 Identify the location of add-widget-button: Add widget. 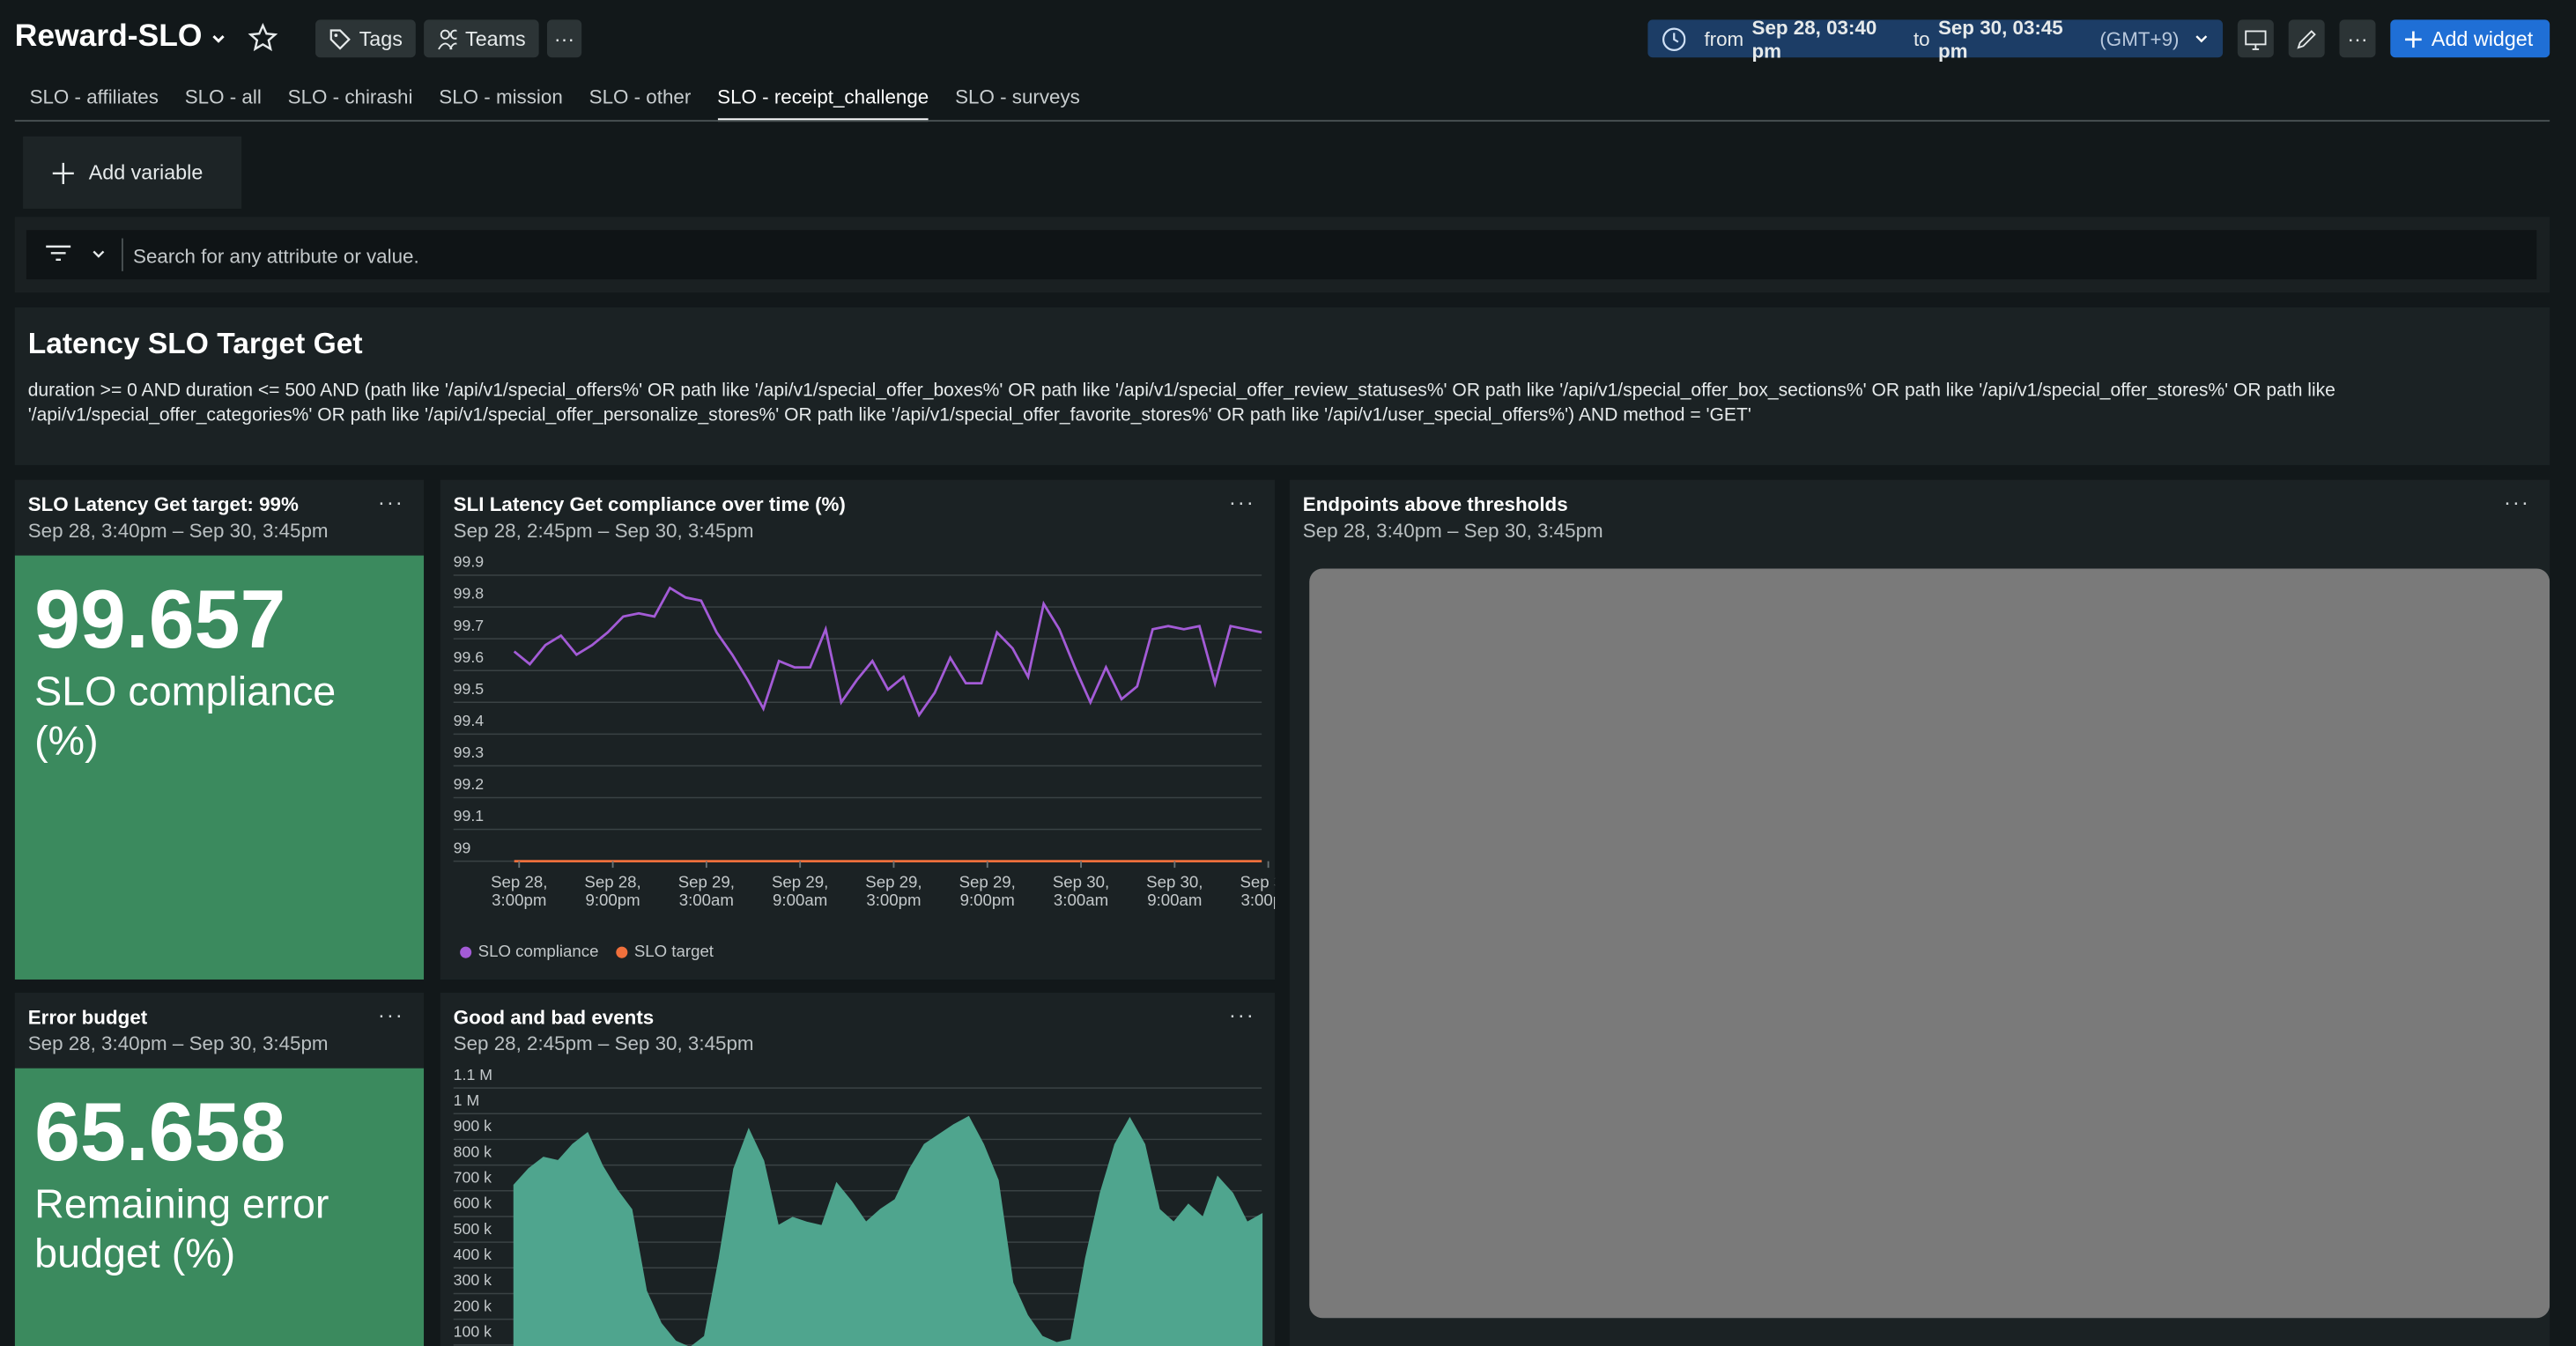
(2470, 38).